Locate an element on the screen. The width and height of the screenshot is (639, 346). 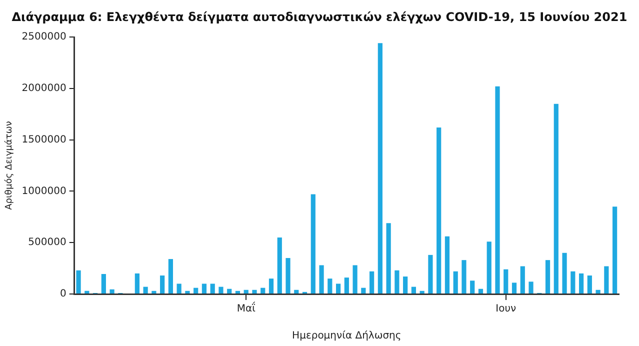
chart-title: Διάγραμμα 6: Ελεγχθέντα δείγματα αυτοδιαγνωστικών ελέγχων COVID-19, 15 Ιουνίου 2021 is located at coordinates (319, 17).